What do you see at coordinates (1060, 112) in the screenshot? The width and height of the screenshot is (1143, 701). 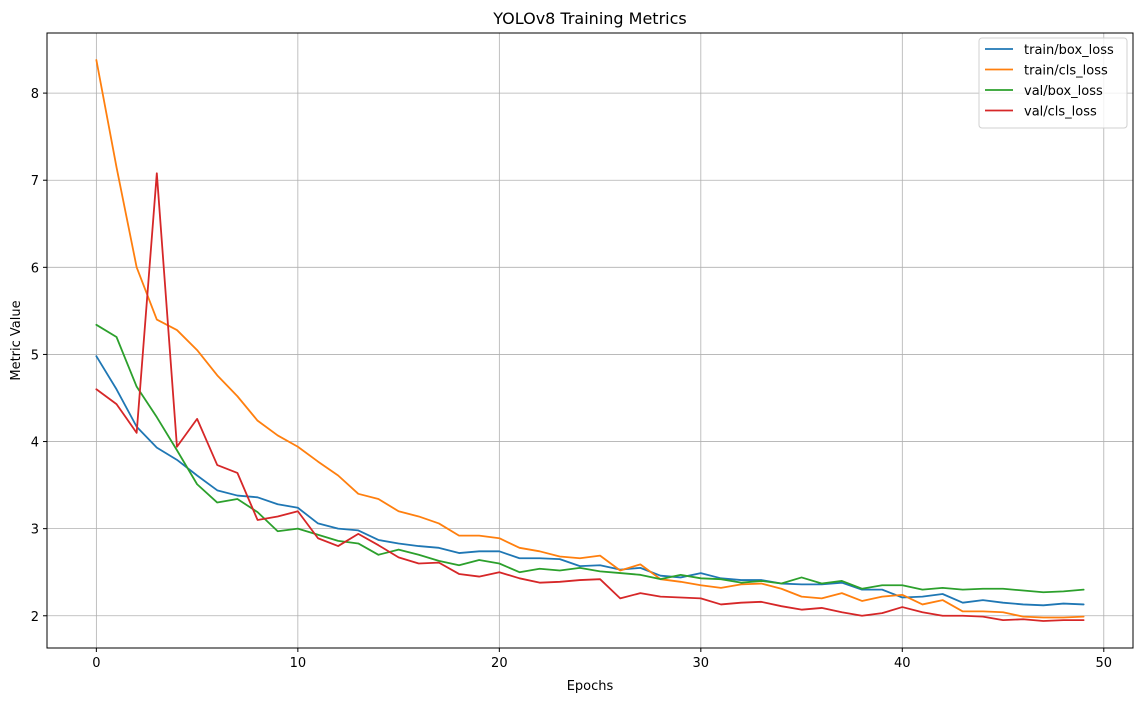 I see `legend-label-val-cls-loss: val/cls_loss` at bounding box center [1060, 112].